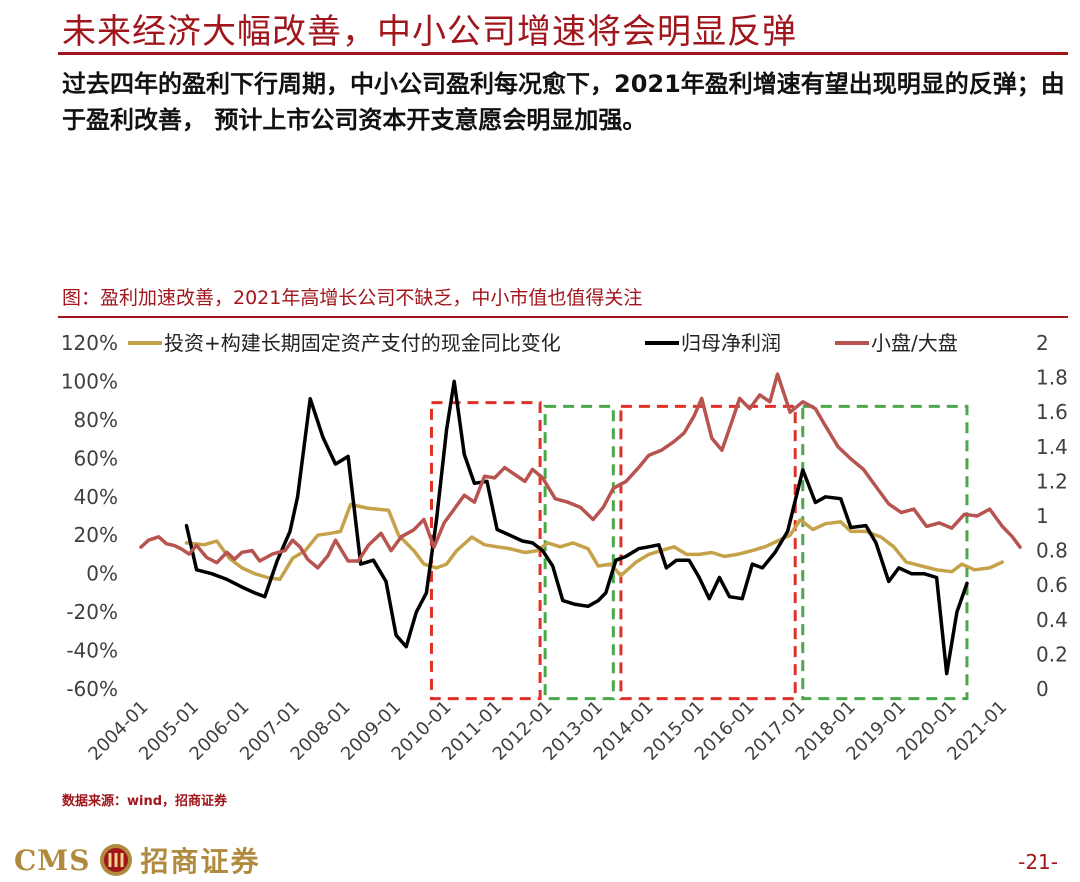 This screenshot has height=882, width=1080. Describe the element at coordinates (914, 343) in the screenshot. I see `legend-label: 小盘/大盘` at that location.